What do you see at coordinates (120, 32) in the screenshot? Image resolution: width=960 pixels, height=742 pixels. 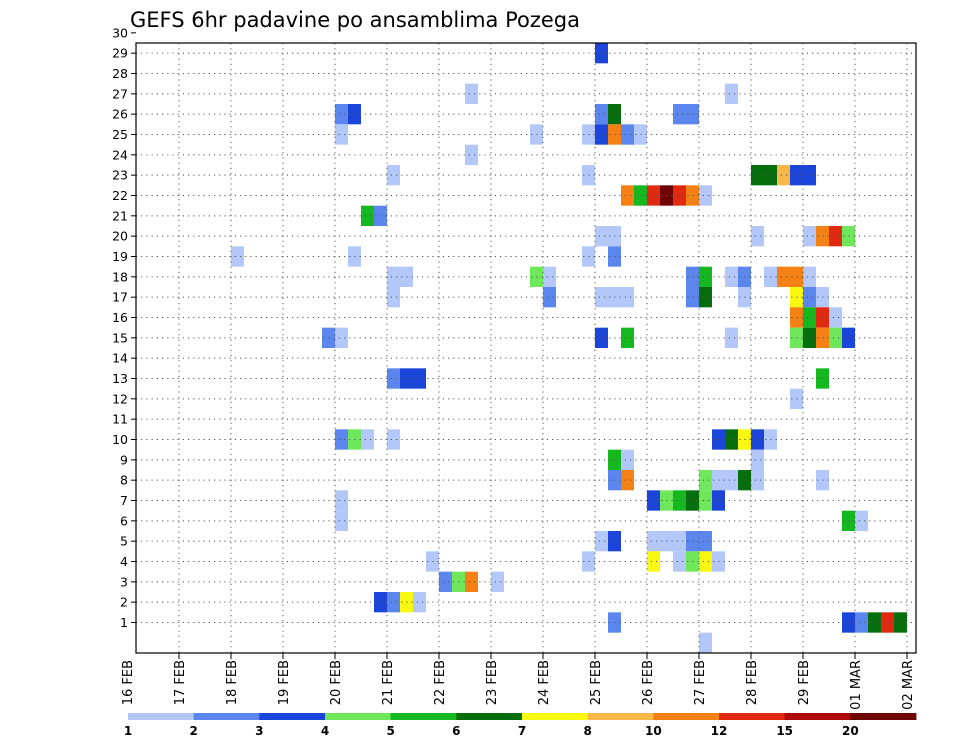 I see `y-tick-label: 30` at bounding box center [120, 32].